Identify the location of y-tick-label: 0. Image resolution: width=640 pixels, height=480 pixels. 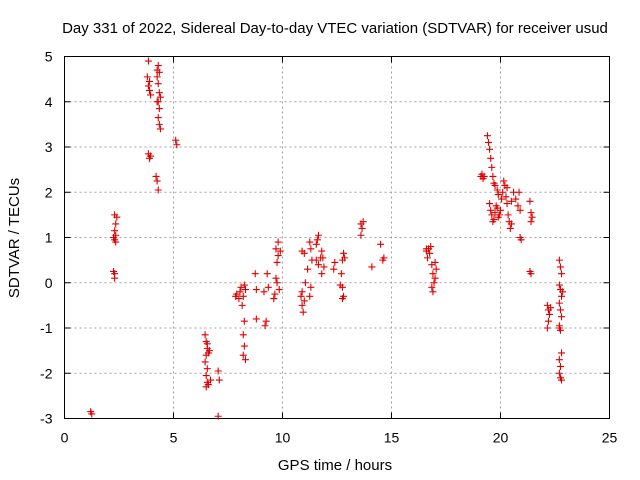
(49, 283).